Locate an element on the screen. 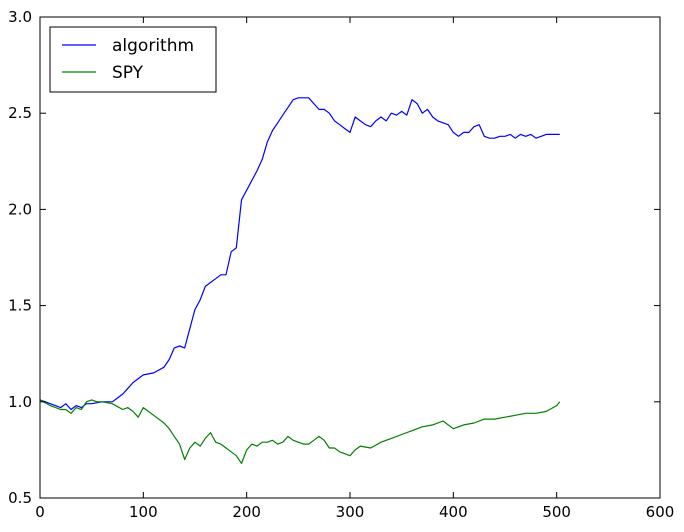 This screenshot has height=532, width=684. legend-box is located at coordinates (133, 59).